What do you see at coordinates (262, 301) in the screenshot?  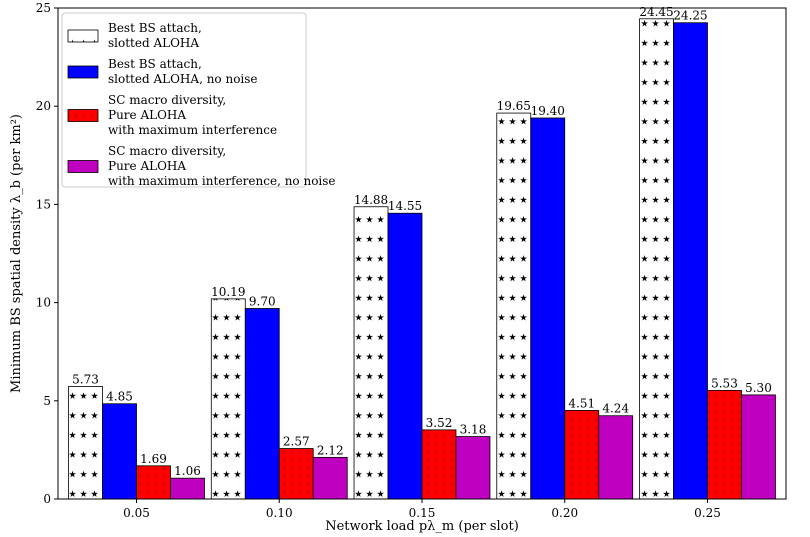 I see `bar-value-label: 9.70` at bounding box center [262, 301].